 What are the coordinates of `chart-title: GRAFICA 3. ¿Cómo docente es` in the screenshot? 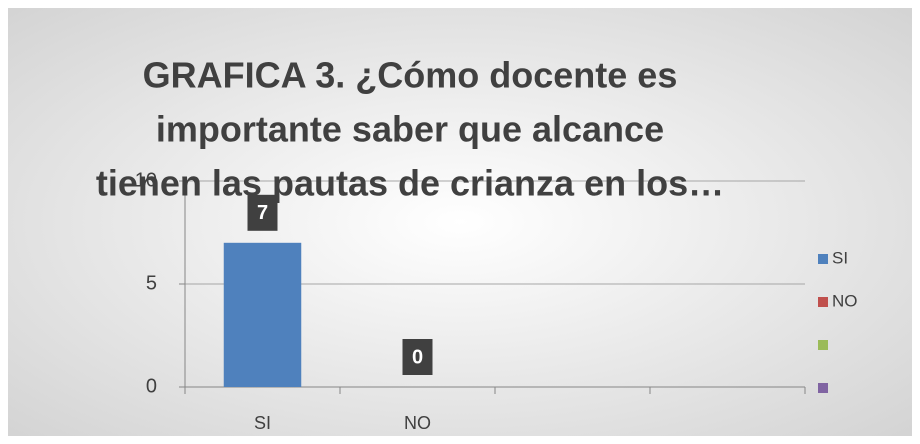 It's located at (410, 75).